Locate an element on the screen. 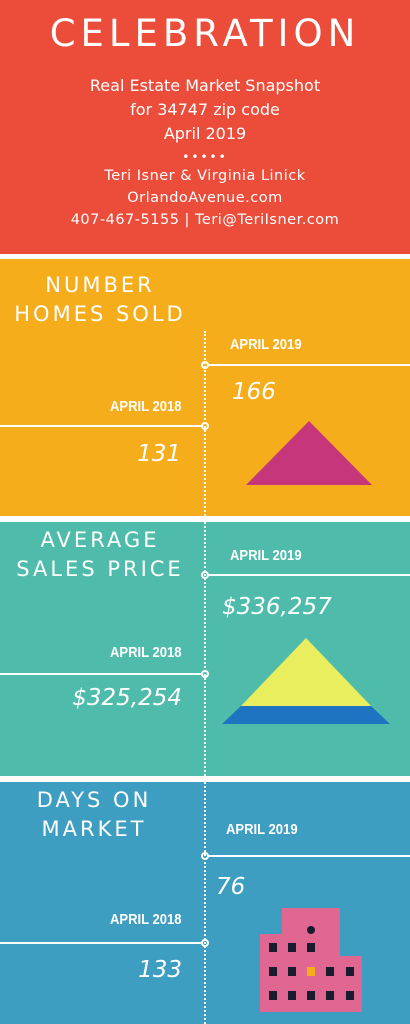  subtitle-line-2: for 34747 zip code is located at coordinates (205, 109).